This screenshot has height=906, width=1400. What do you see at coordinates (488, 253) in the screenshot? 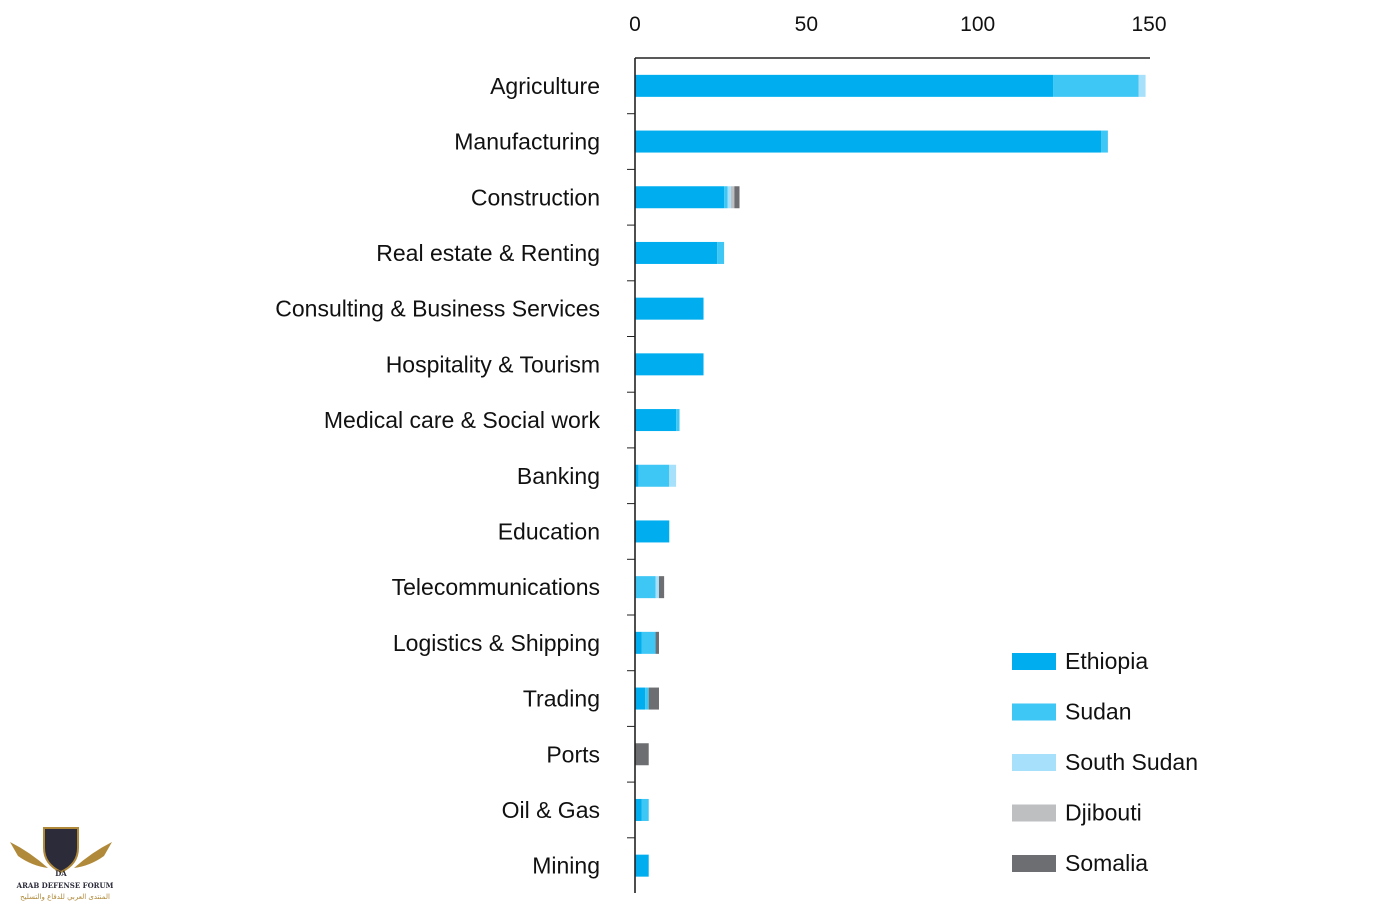
I see `category-label: Real estate & Renting` at bounding box center [488, 253].